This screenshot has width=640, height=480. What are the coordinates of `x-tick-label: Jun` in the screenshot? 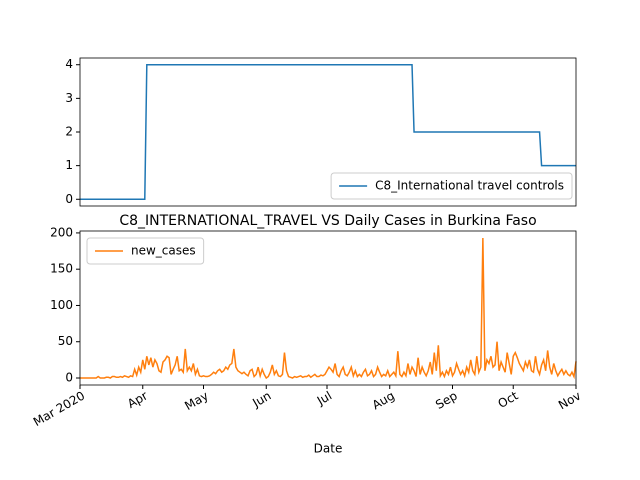 It's located at (261, 400).